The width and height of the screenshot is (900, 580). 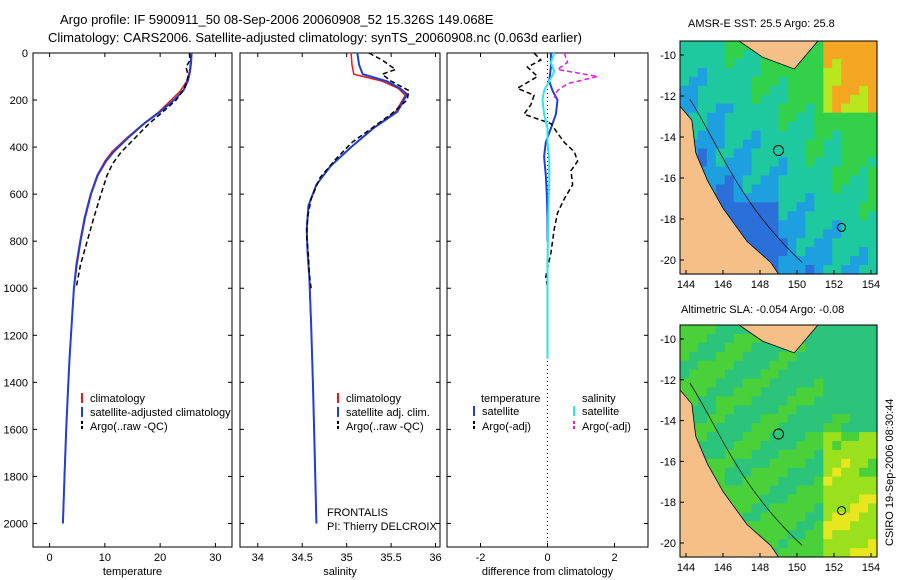 I want to click on reef-marker, so click(x=842, y=511).